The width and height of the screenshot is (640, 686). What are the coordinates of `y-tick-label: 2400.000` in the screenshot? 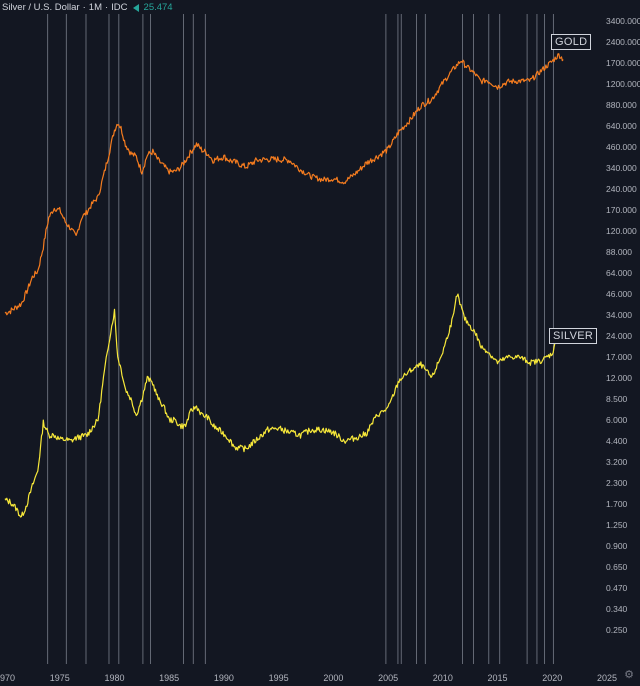 It's located at (623, 42).